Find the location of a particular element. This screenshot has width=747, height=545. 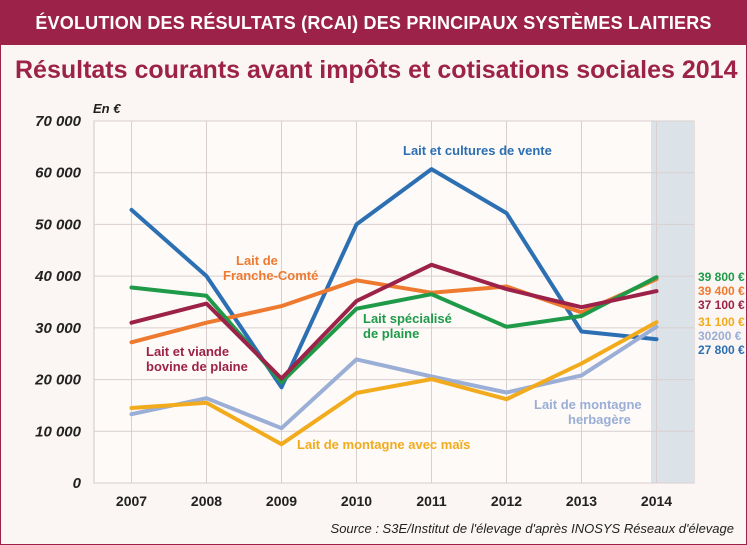

x-axis-ticks: 2007 2008 2009 2010 2011 2012 2013 2014 is located at coordinates (394, 501).